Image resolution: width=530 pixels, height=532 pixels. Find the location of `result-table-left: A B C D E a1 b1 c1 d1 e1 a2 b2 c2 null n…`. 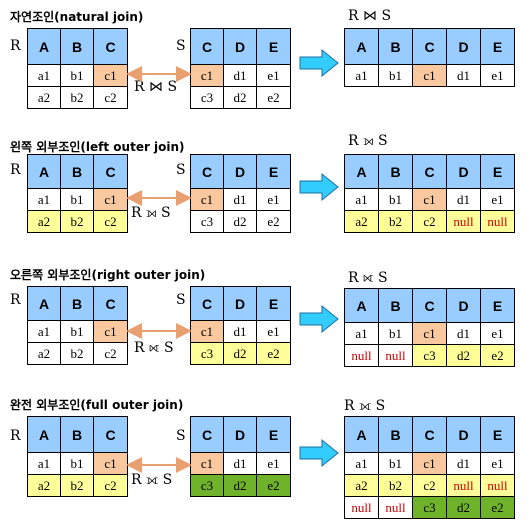

result-table-left: A B C D E a1 b1 c1 d1 e1 a2 b2 c2 null n… is located at coordinates (429, 193).